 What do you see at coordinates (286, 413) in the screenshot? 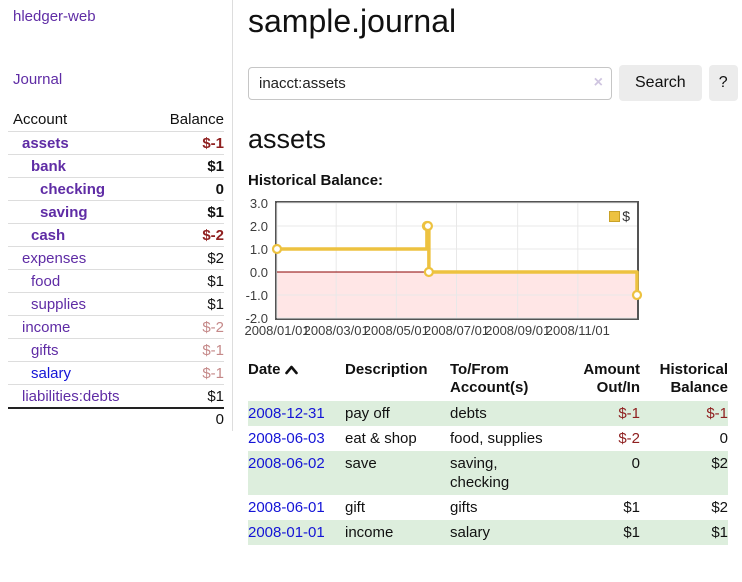
I see `transaction-date-link: 2008-12-31` at bounding box center [286, 413].